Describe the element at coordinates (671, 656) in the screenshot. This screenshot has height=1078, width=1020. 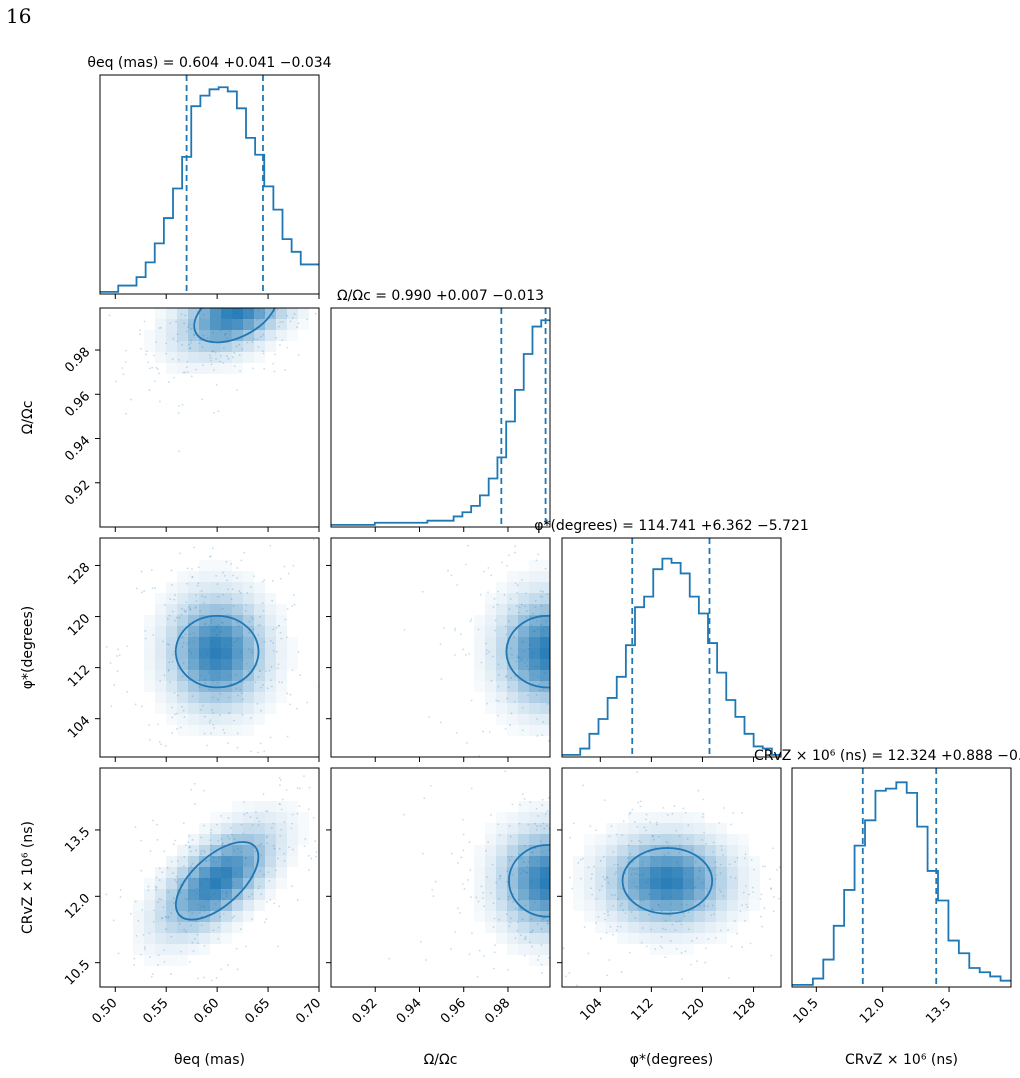
I see `hist-step-phi_star` at that location.